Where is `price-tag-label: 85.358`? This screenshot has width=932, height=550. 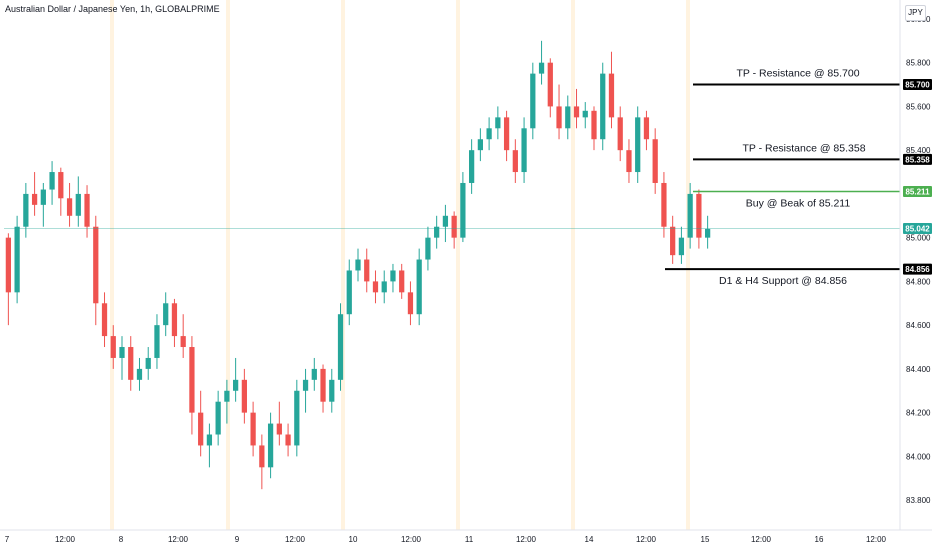 price-tag-label: 85.358 is located at coordinates (917, 159).